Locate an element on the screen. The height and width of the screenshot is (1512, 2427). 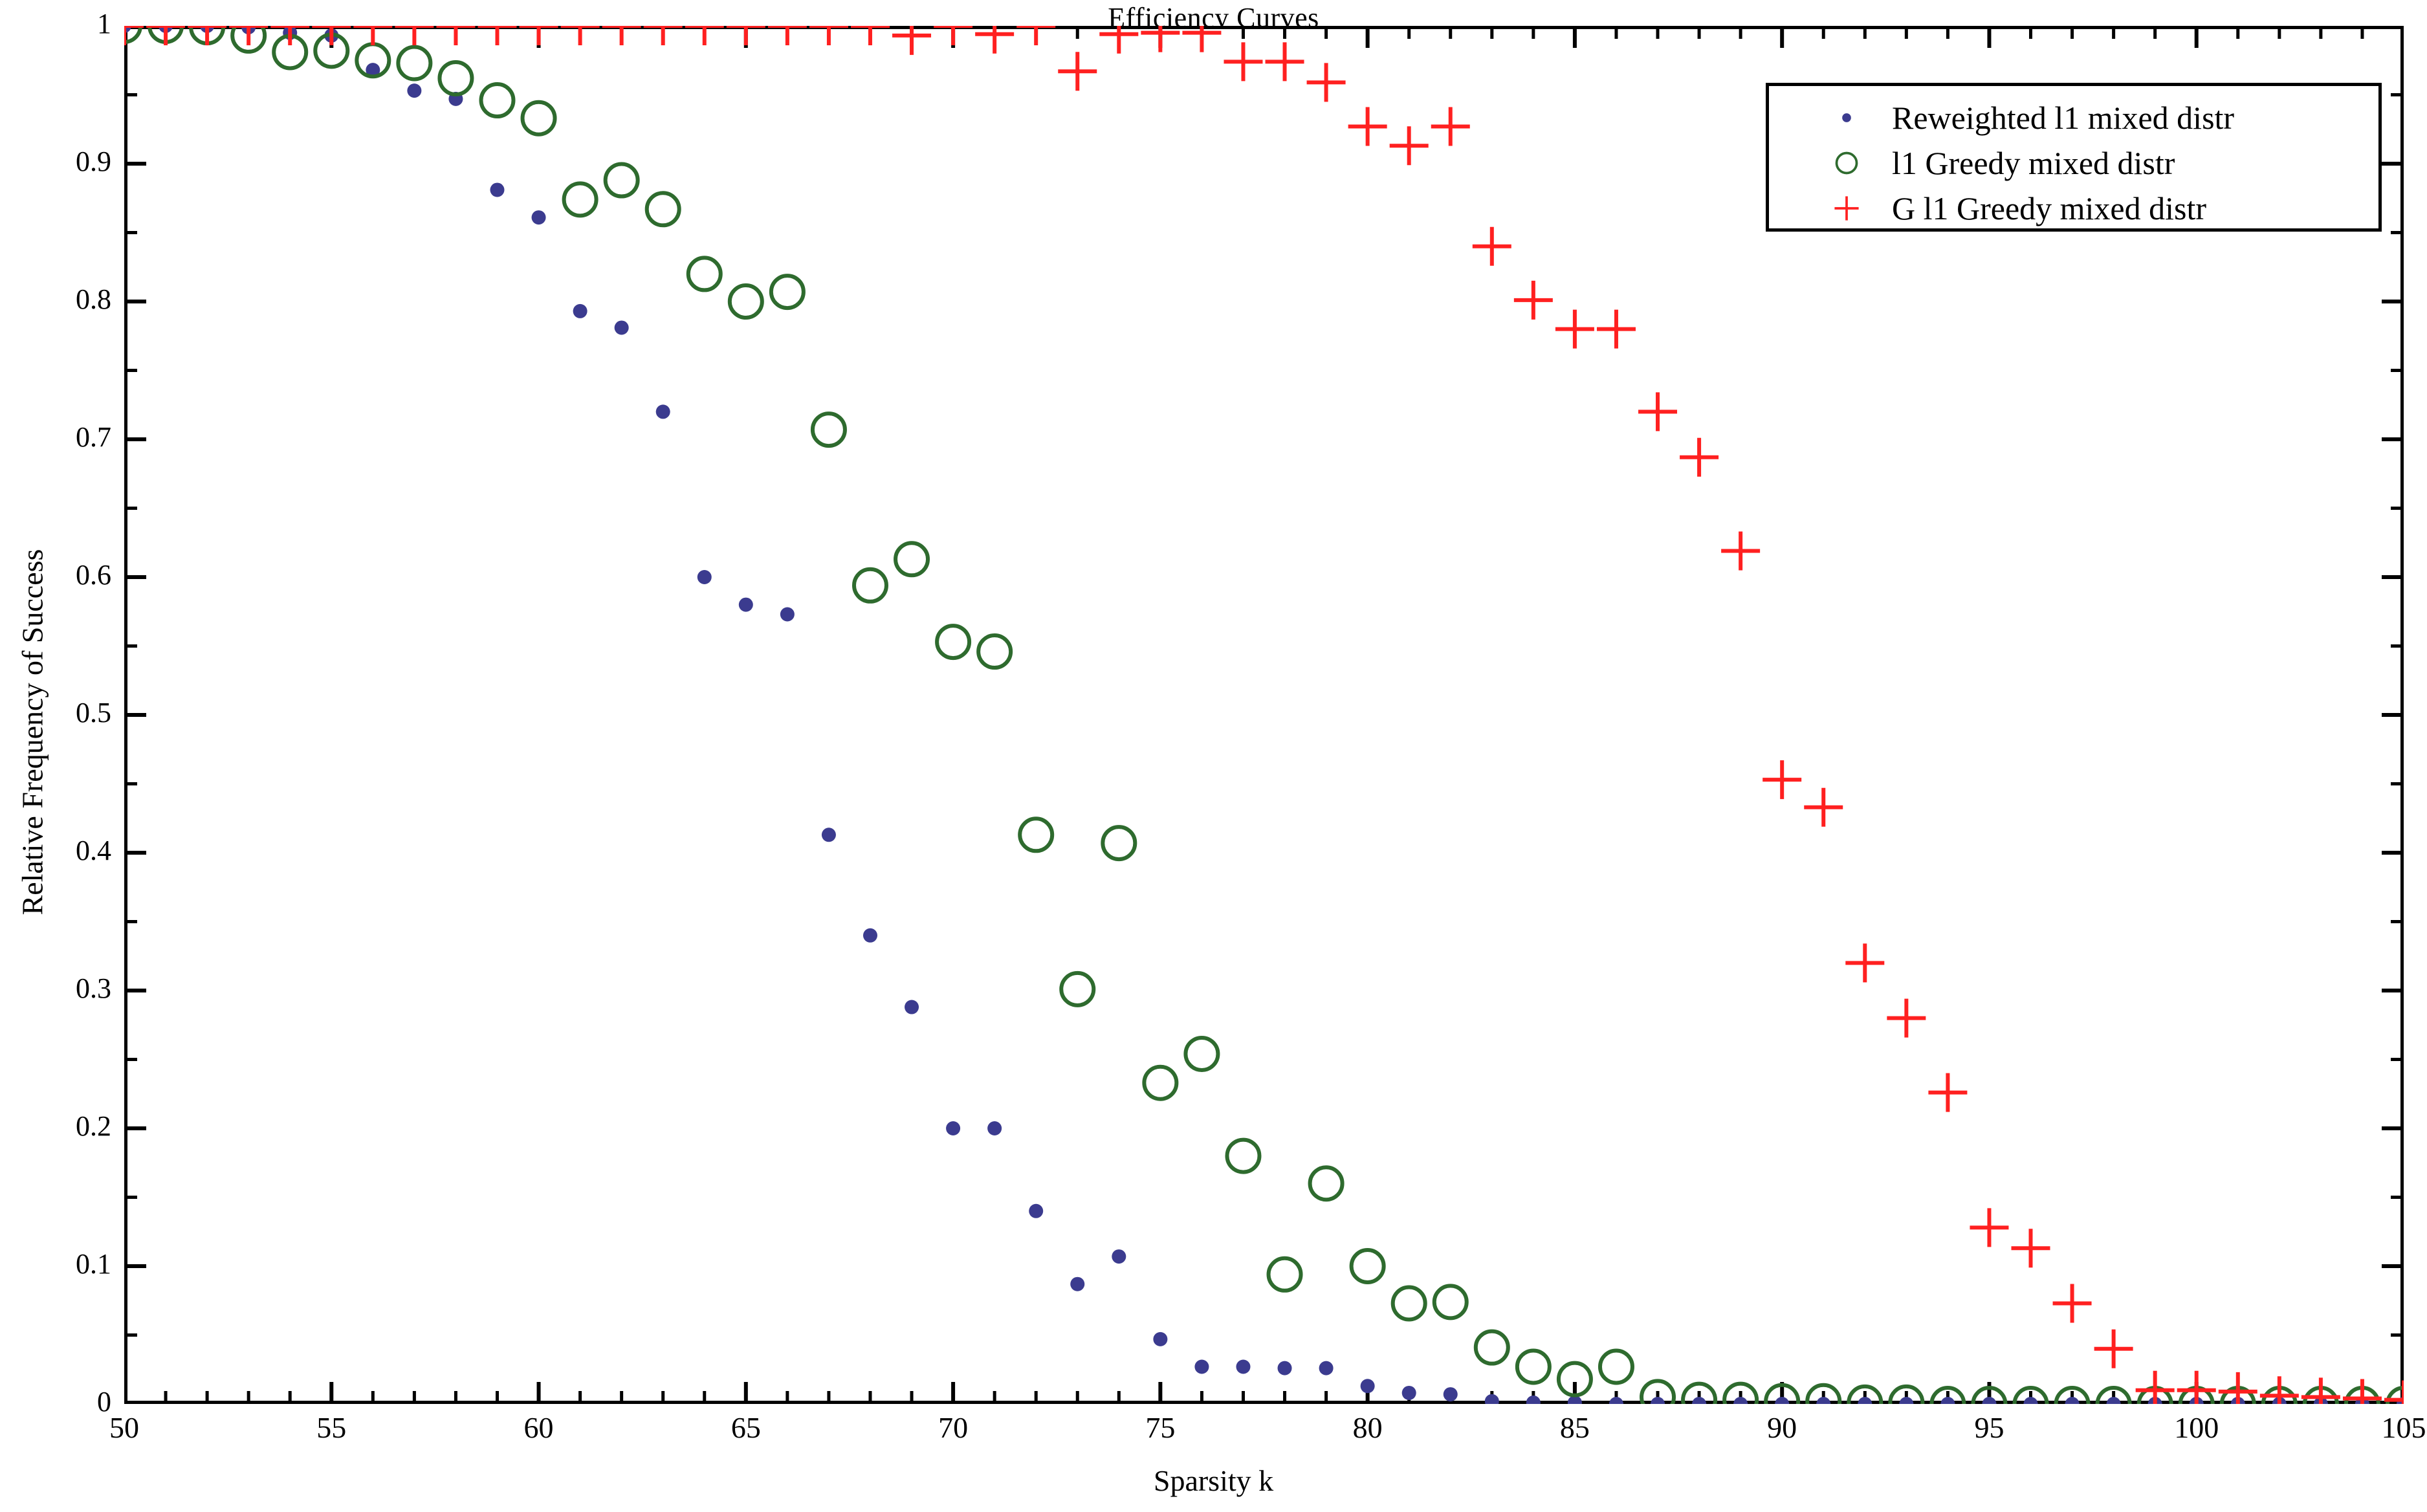
legend-label: G l1 Greedy mixed distr is located at coordinates (2049, 208).